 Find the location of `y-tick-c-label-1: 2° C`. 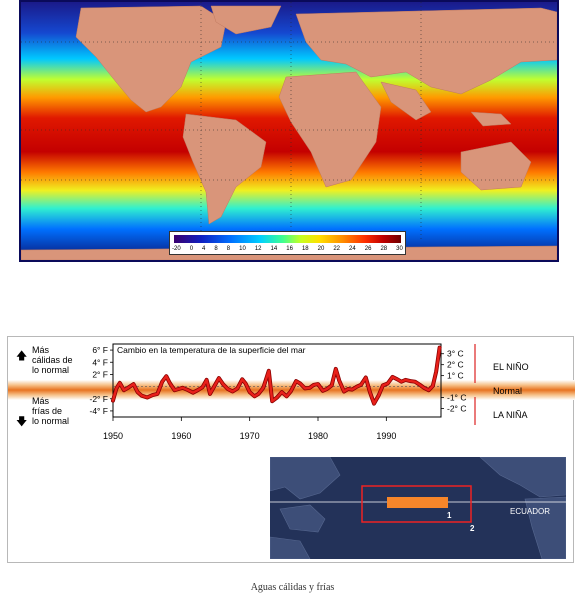

y-tick-c-label-1: 2° C is located at coordinates (455, 365).